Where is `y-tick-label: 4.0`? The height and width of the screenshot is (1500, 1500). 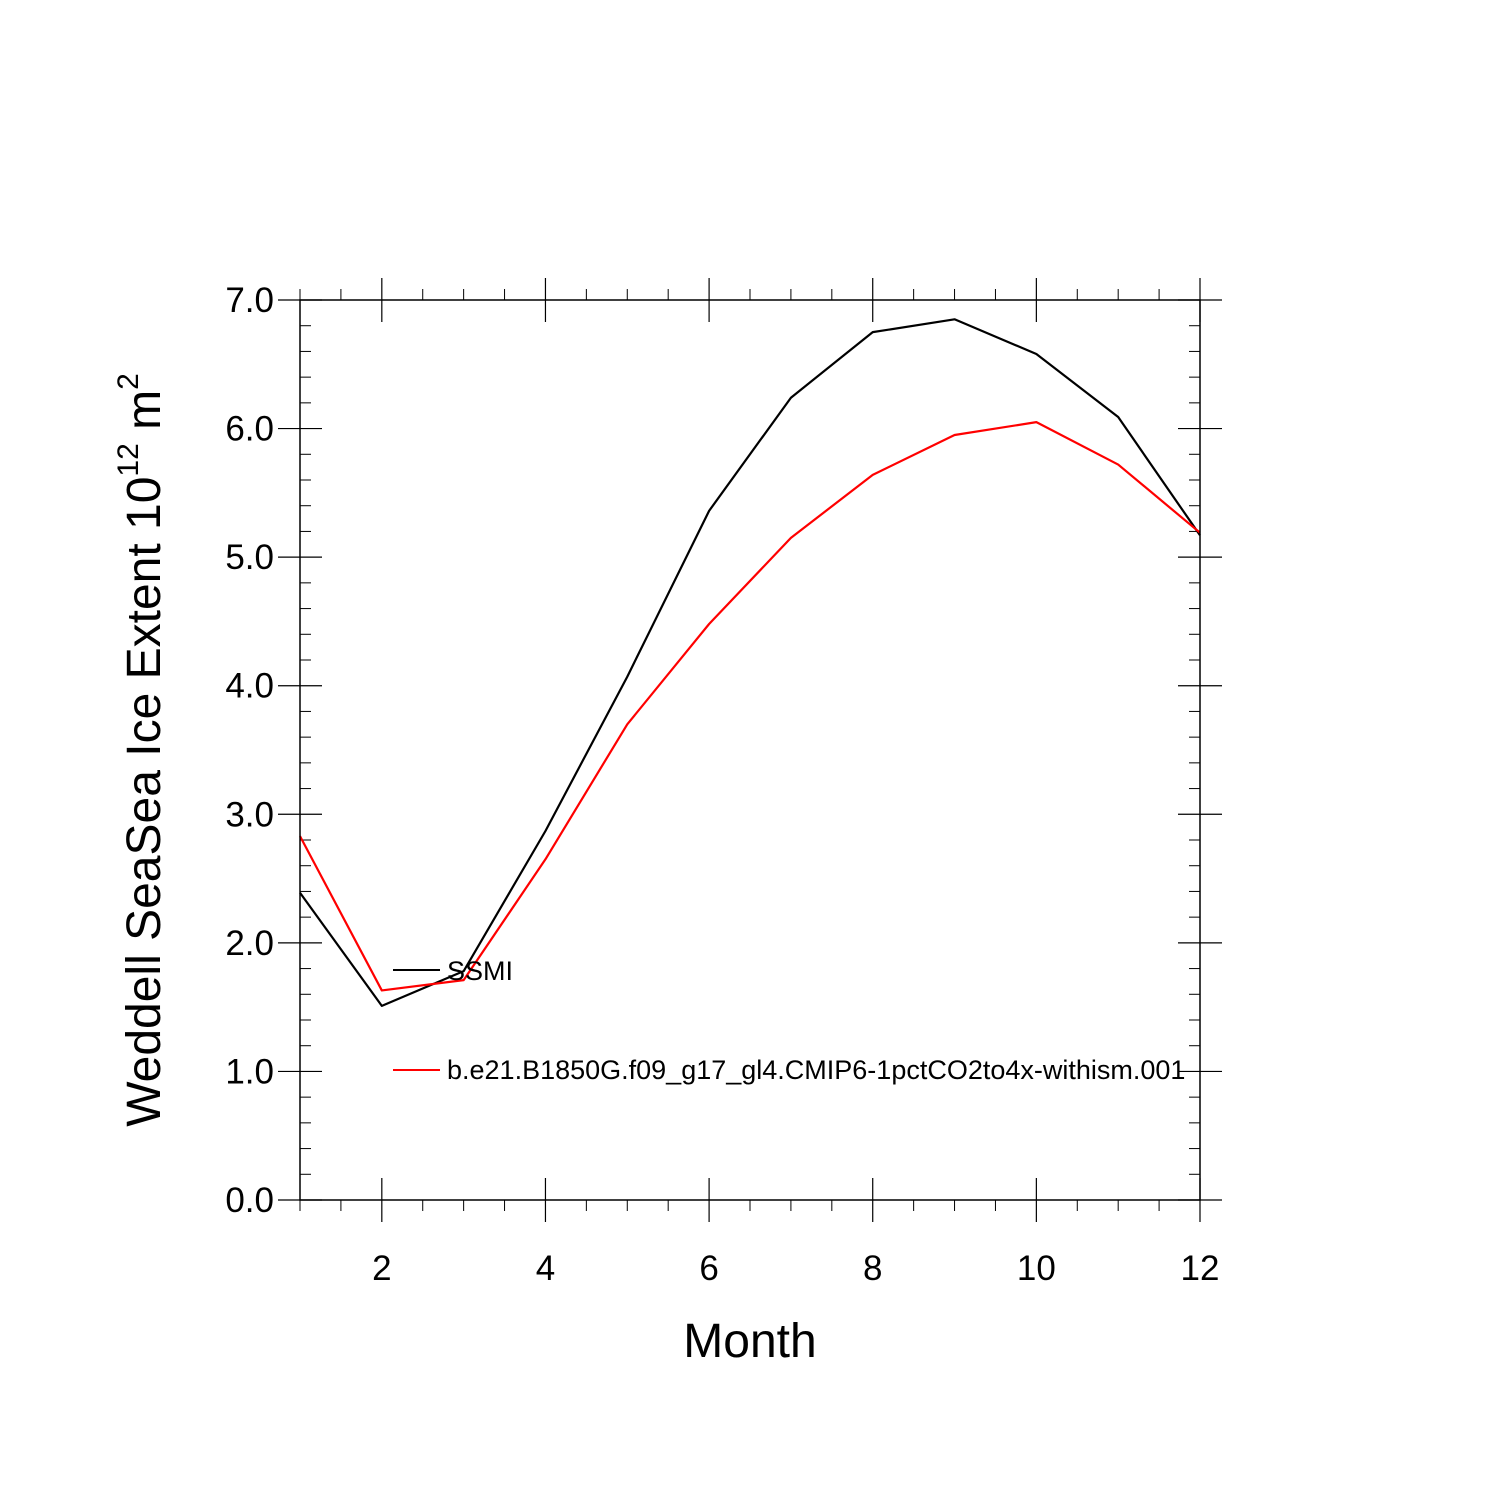 y-tick-label: 4.0 is located at coordinates (249, 686).